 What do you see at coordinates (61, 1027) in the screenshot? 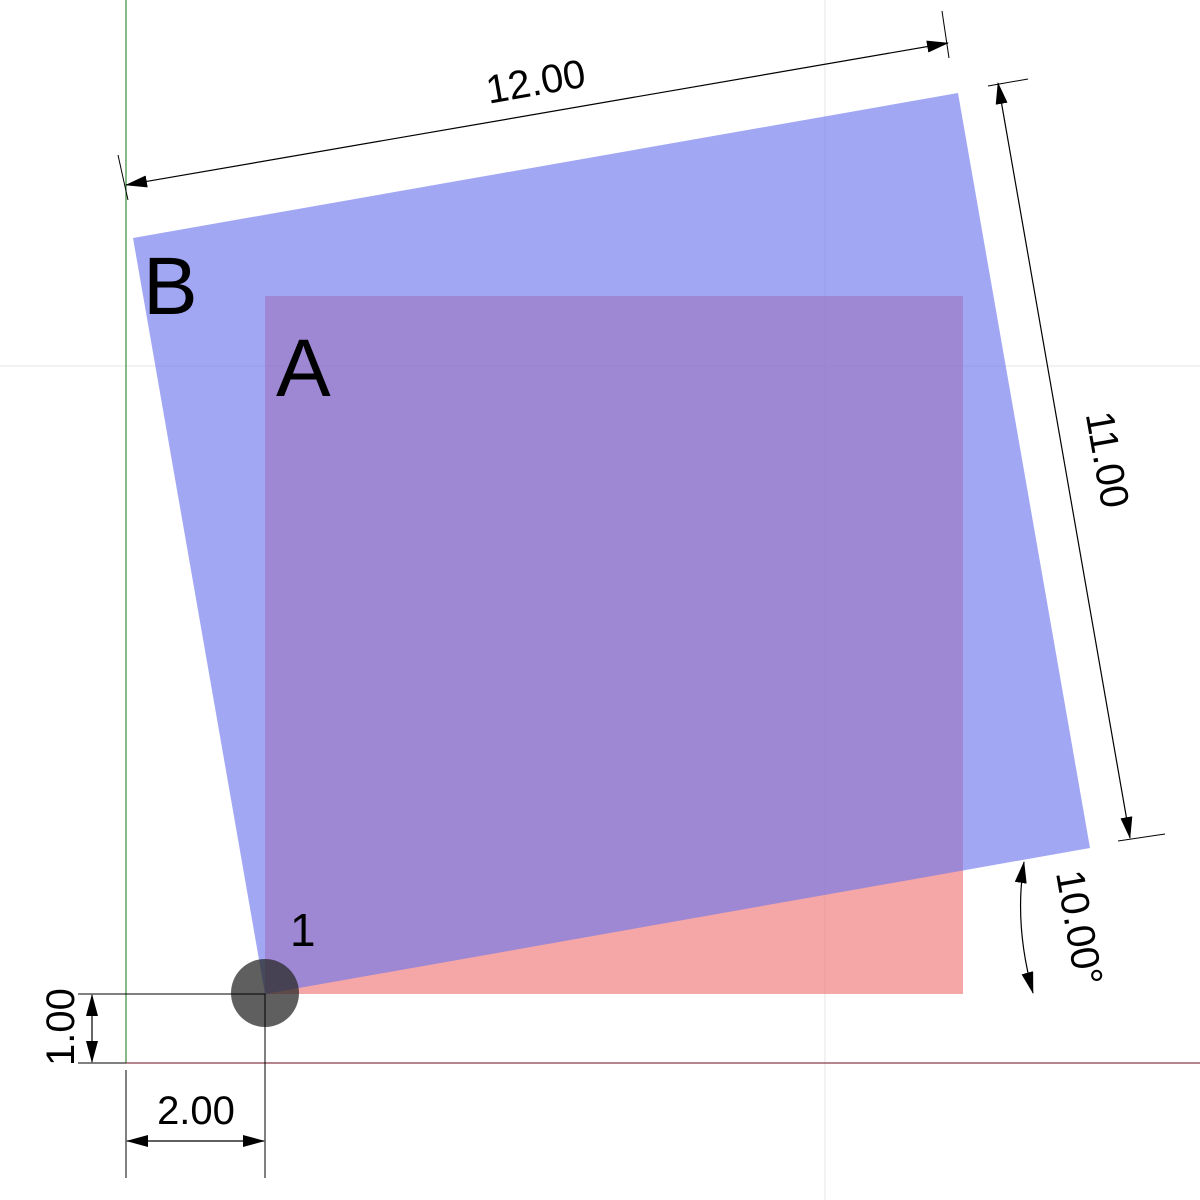
I see `dimension-offset-y-text: 1.00` at bounding box center [61, 1027].